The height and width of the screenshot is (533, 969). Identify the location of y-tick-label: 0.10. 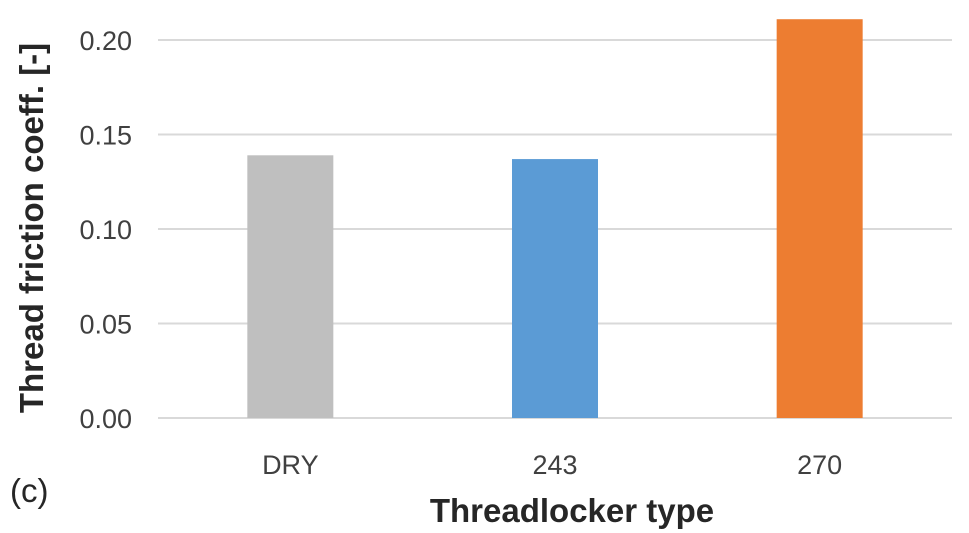
(105, 230).